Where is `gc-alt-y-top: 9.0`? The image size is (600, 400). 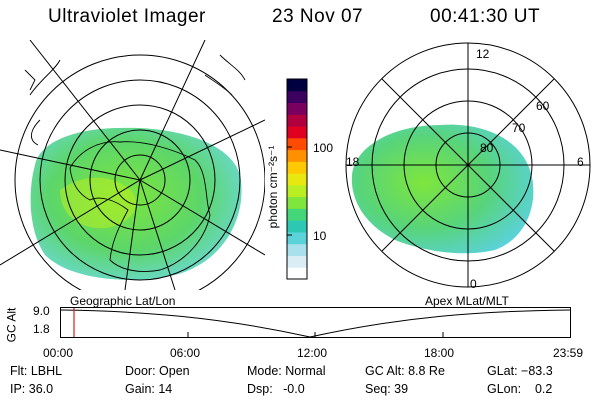 gc-alt-y-top: 9.0 is located at coordinates (41, 311).